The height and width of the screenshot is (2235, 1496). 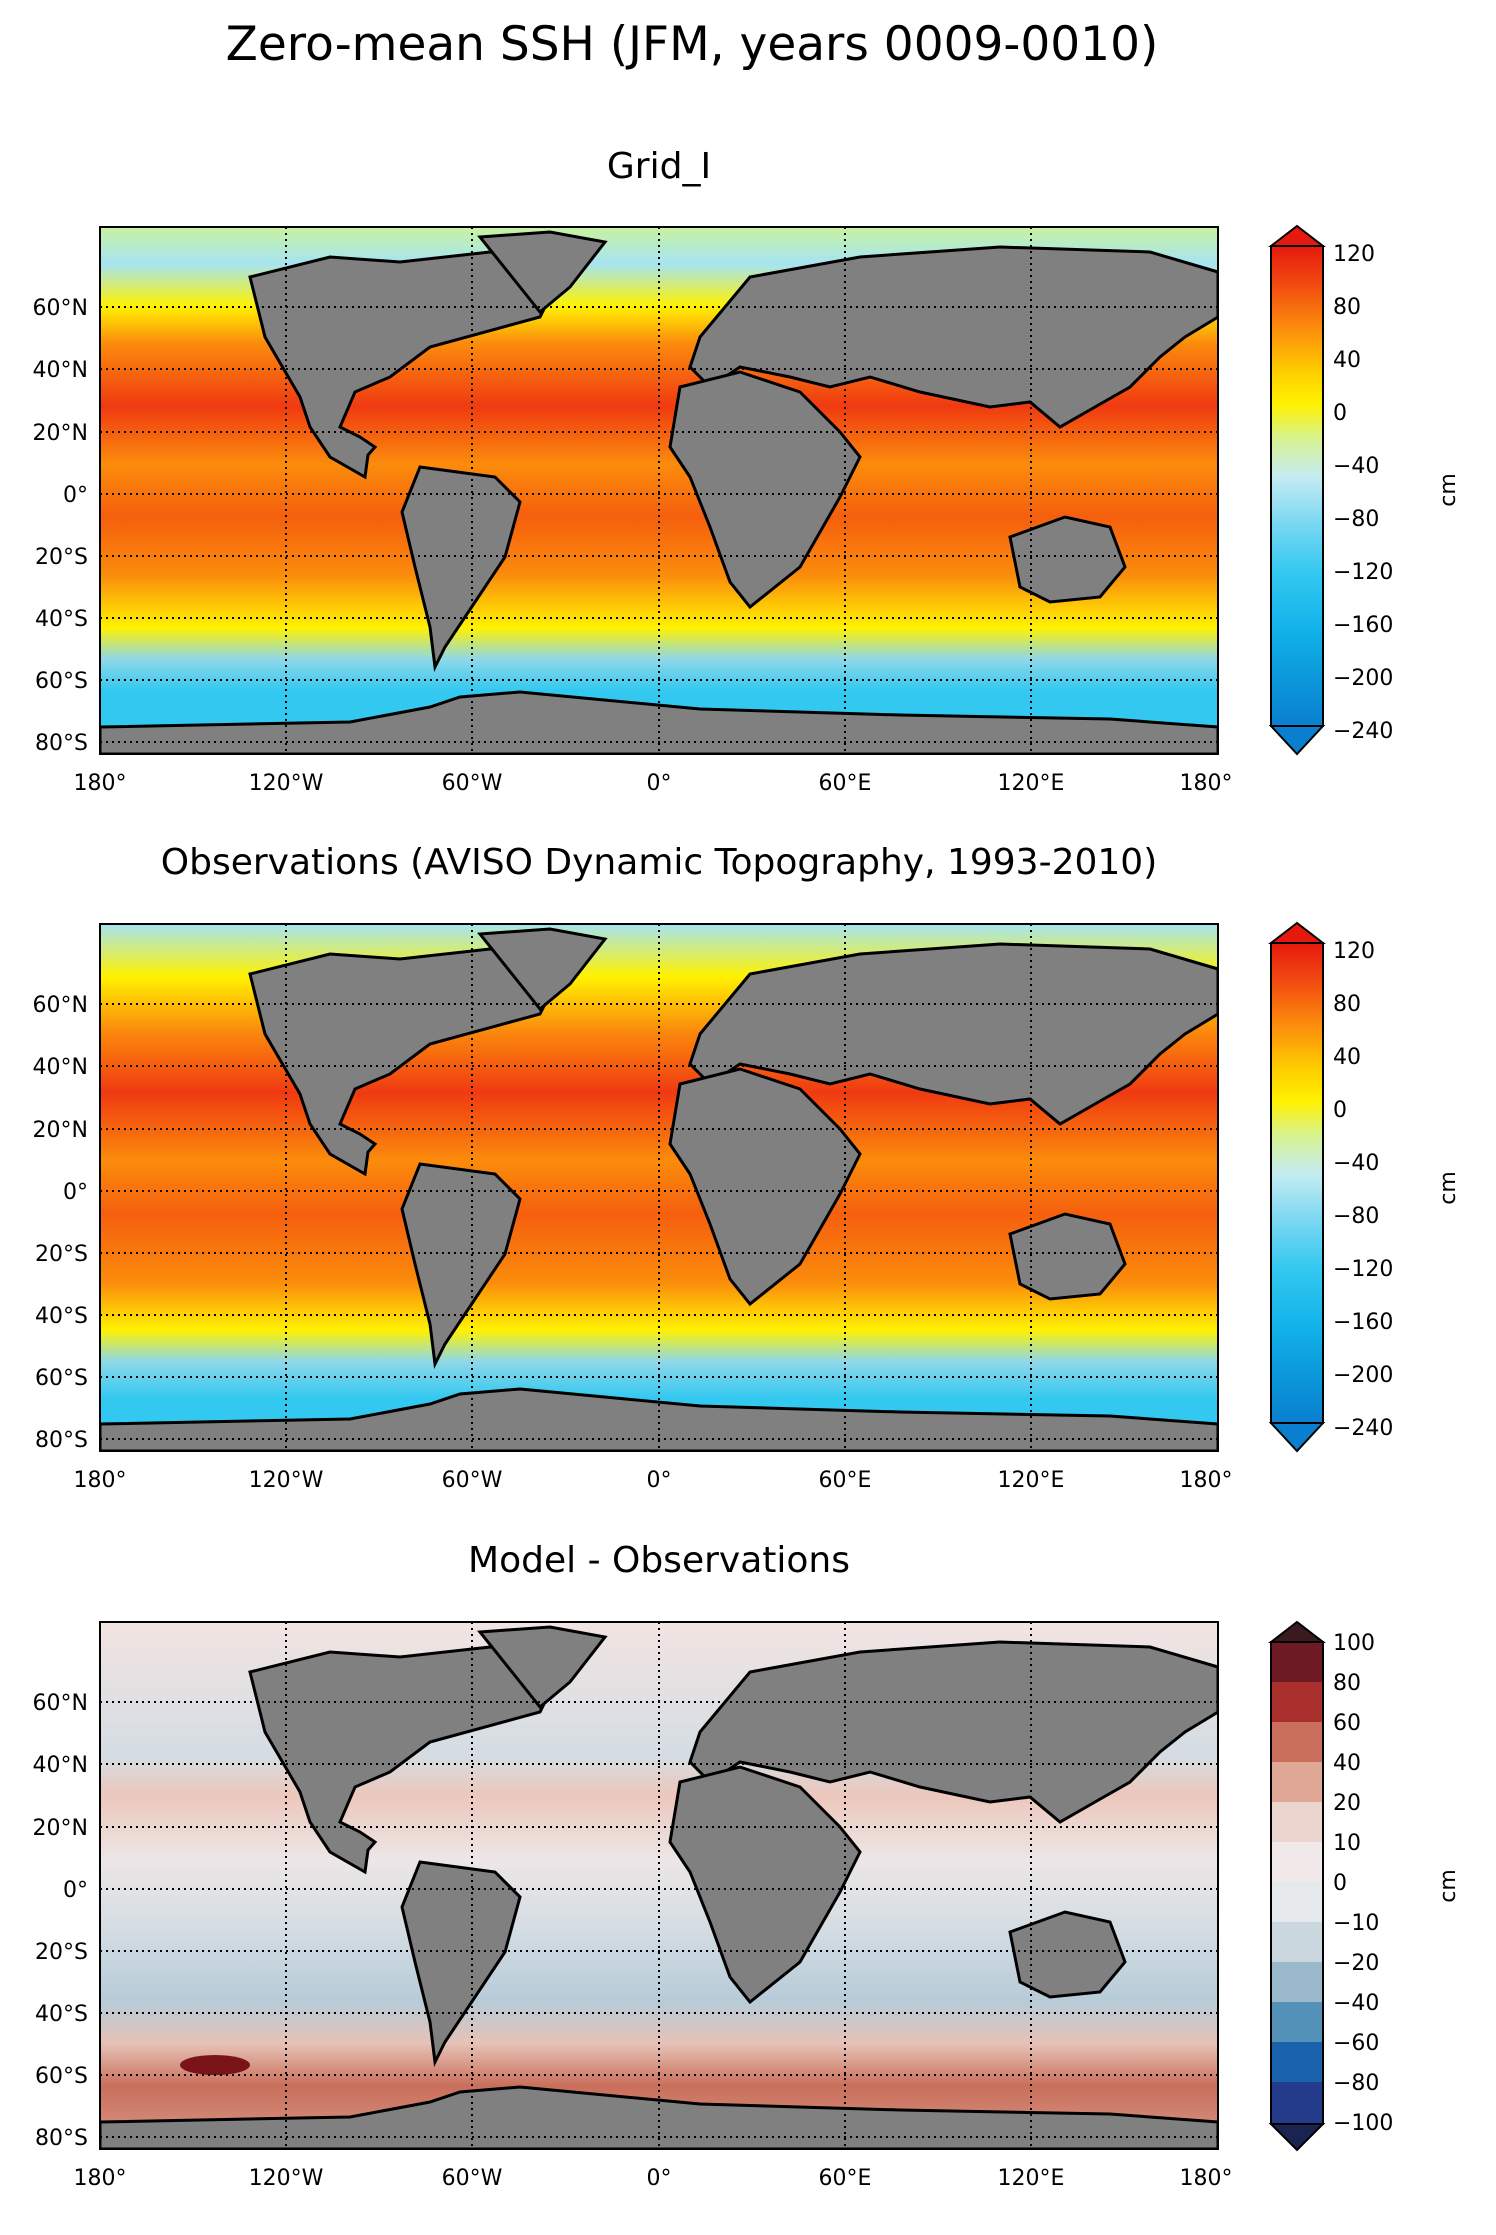 I want to click on panel-difference-x-ticks: 180° 120°W 60°W 0° 60°E 120°E 180°, so click(x=653, y=2178).